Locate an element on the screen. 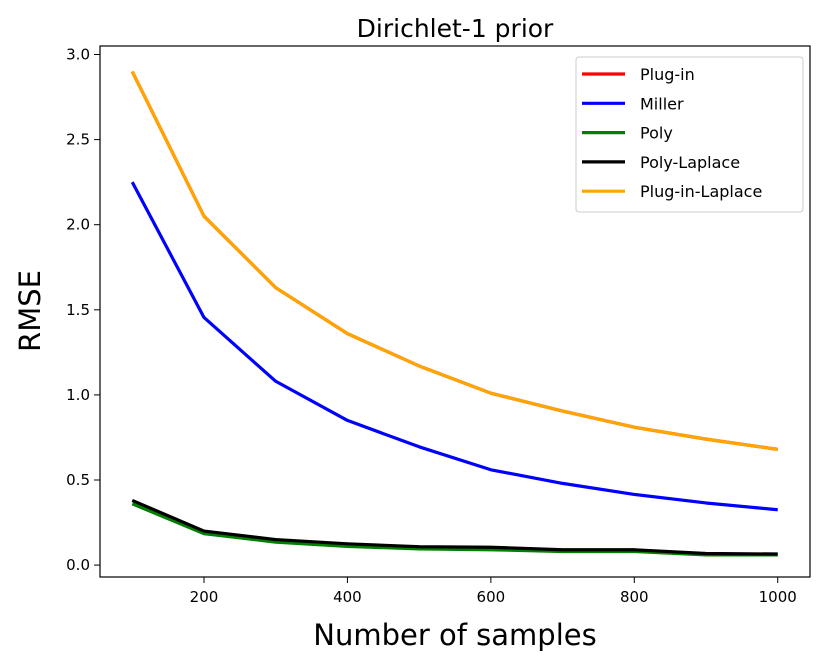  x-axis-ticks: 200 400 600 800 1000 is located at coordinates (493, 591).